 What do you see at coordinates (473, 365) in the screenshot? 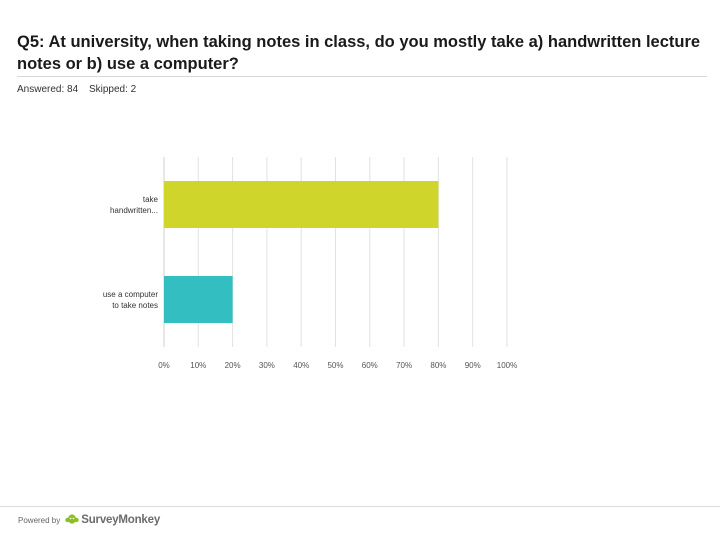
I see `x-tick-label: 90%` at bounding box center [473, 365].